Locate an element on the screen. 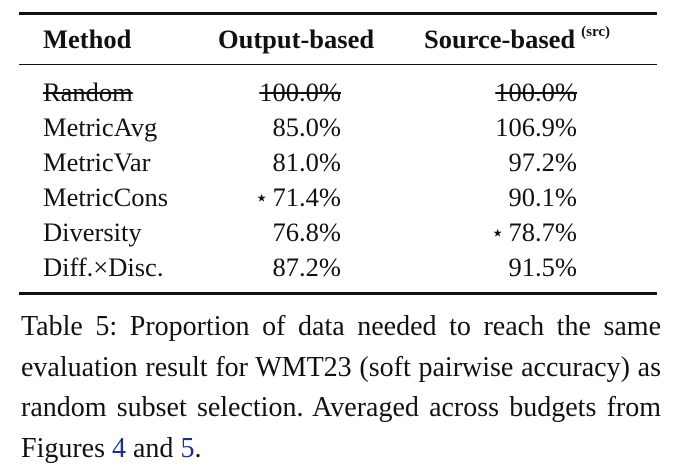 The image size is (681, 475). row-source-value: 91.5% is located at coordinates (508, 267).